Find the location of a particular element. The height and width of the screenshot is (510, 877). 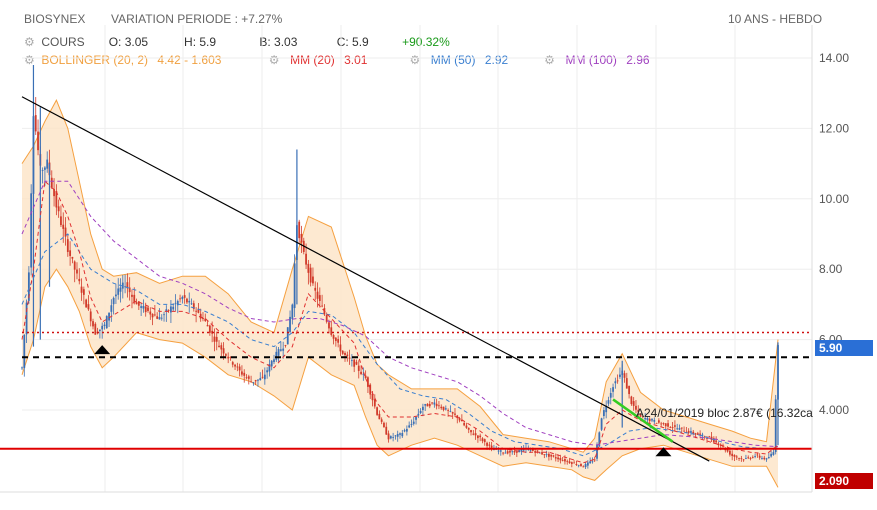

variation-label: VARIATION PERIODE : +7.27% is located at coordinates (197, 19).